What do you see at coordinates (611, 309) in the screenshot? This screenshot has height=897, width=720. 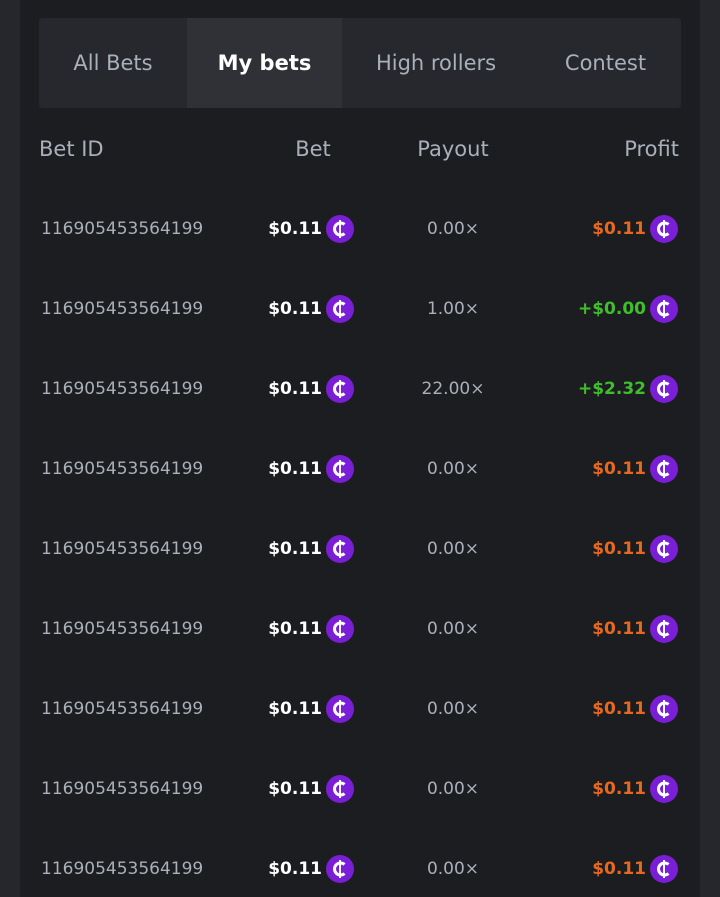 I see `profit: +$0.00` at bounding box center [611, 309].